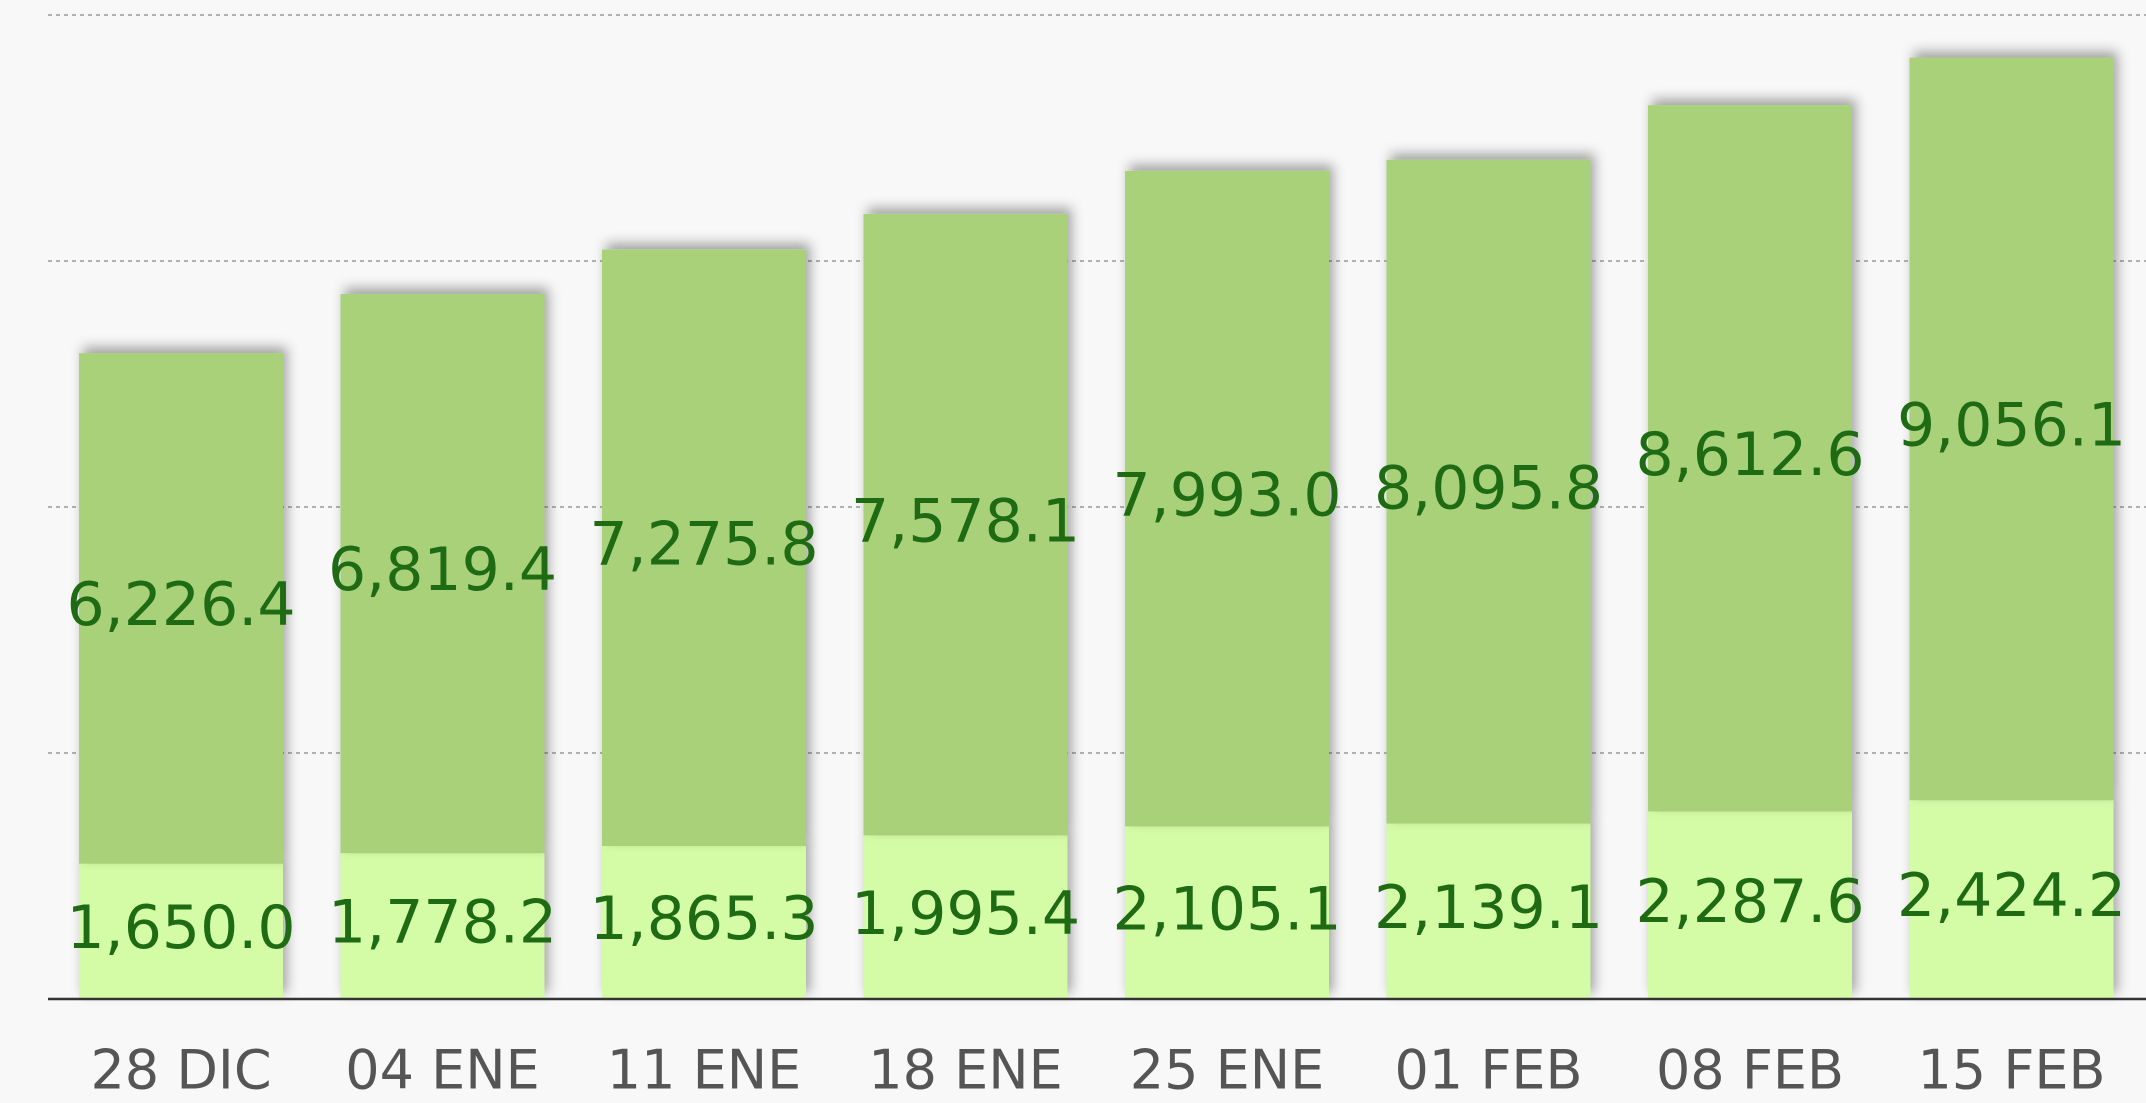 This screenshot has width=2146, height=1103. Describe the element at coordinates (703, 544) in the screenshot. I see `data-label: 7,275.8` at that location.